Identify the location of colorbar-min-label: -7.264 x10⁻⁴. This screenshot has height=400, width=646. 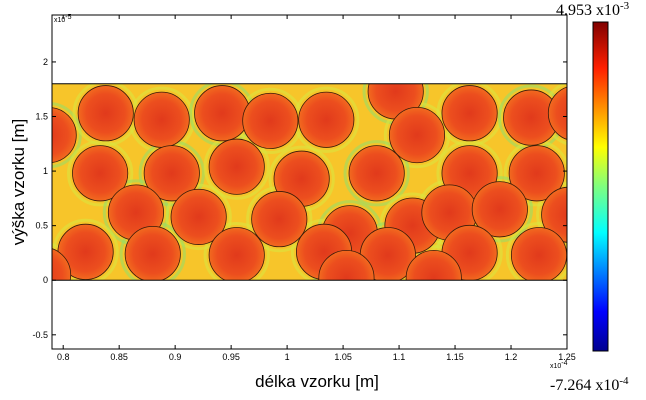
(589, 384).